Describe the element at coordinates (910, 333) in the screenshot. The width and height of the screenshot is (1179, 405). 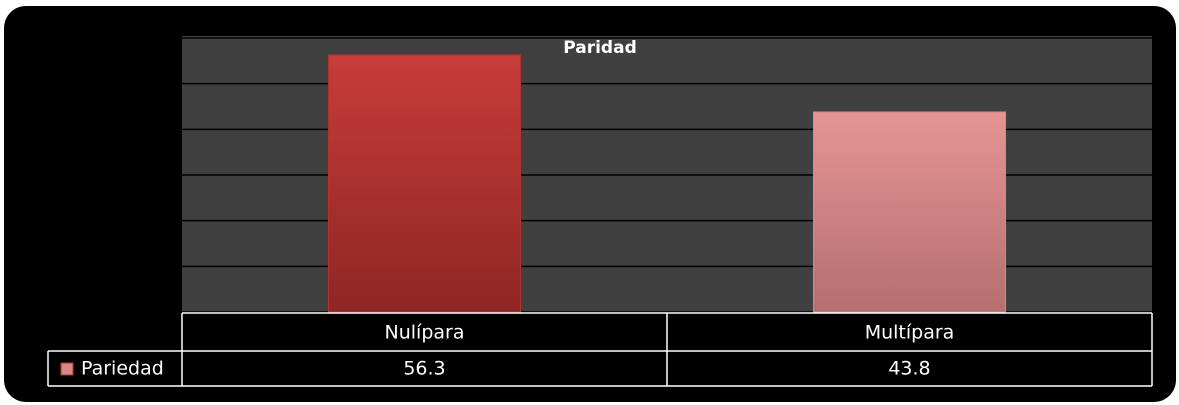
I see `category-label: Multípara` at that location.